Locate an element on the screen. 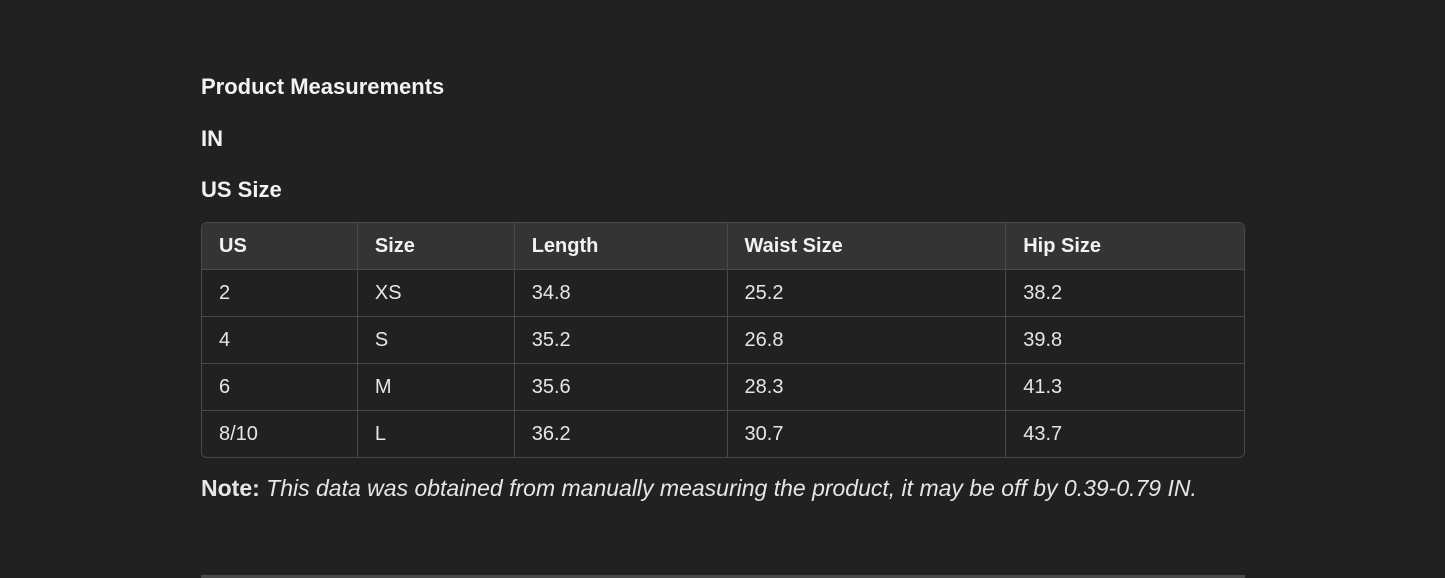 The width and height of the screenshot is (1445, 578). divider is located at coordinates (723, 576).